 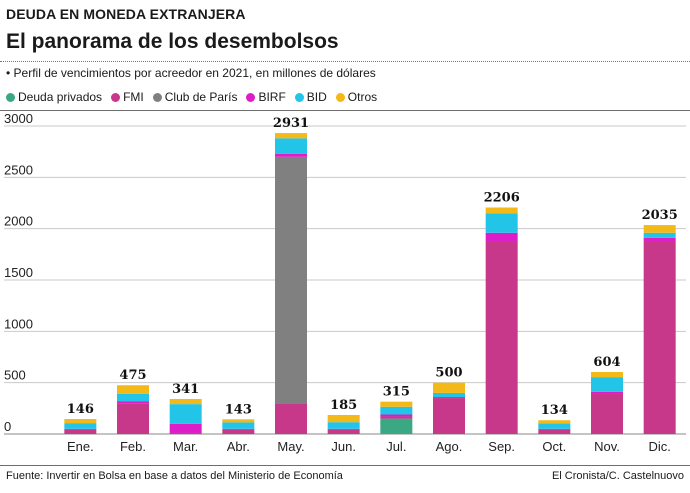 I want to click on x-tick-label: Jun., so click(x=343, y=446).